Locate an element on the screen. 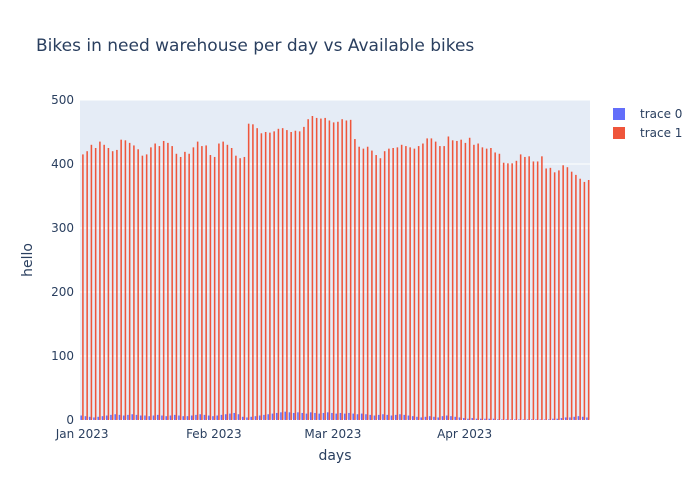  x-tick-label: Feb 2023 is located at coordinates (214, 434).